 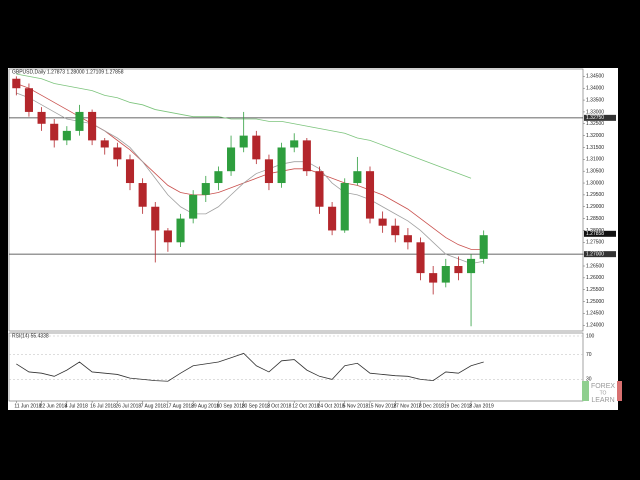 What do you see at coordinates (595, 266) in the screenshot?
I see `y-tick-label: 1.26500` at bounding box center [595, 266].